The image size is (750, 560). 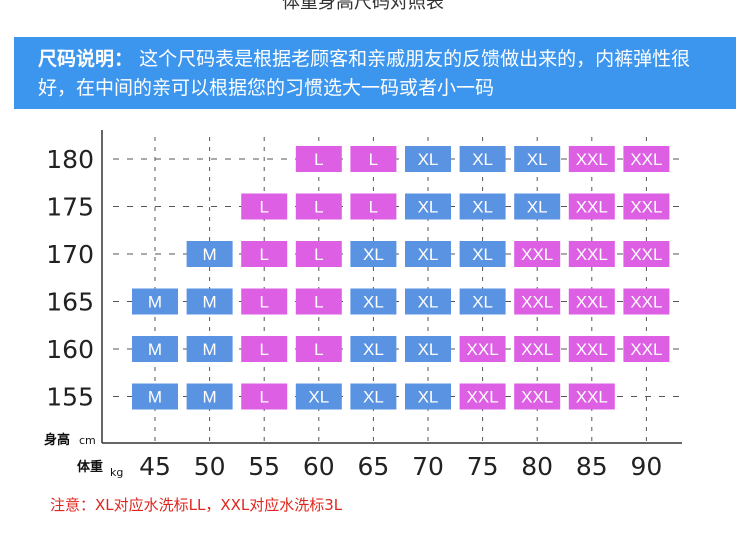 I want to click on cropped-title: 体重身高尺码对照表, so click(x=363, y=5).